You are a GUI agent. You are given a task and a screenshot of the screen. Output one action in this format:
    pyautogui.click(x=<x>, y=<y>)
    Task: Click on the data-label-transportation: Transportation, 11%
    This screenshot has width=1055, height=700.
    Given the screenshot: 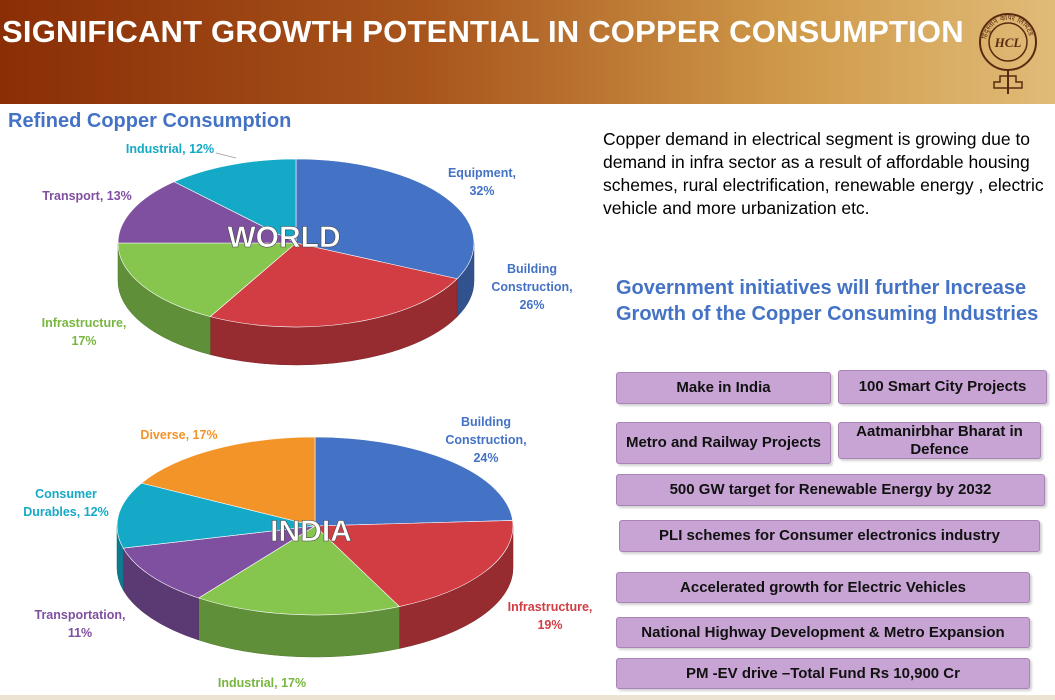 What is the action you would take?
    pyautogui.click(x=80, y=624)
    